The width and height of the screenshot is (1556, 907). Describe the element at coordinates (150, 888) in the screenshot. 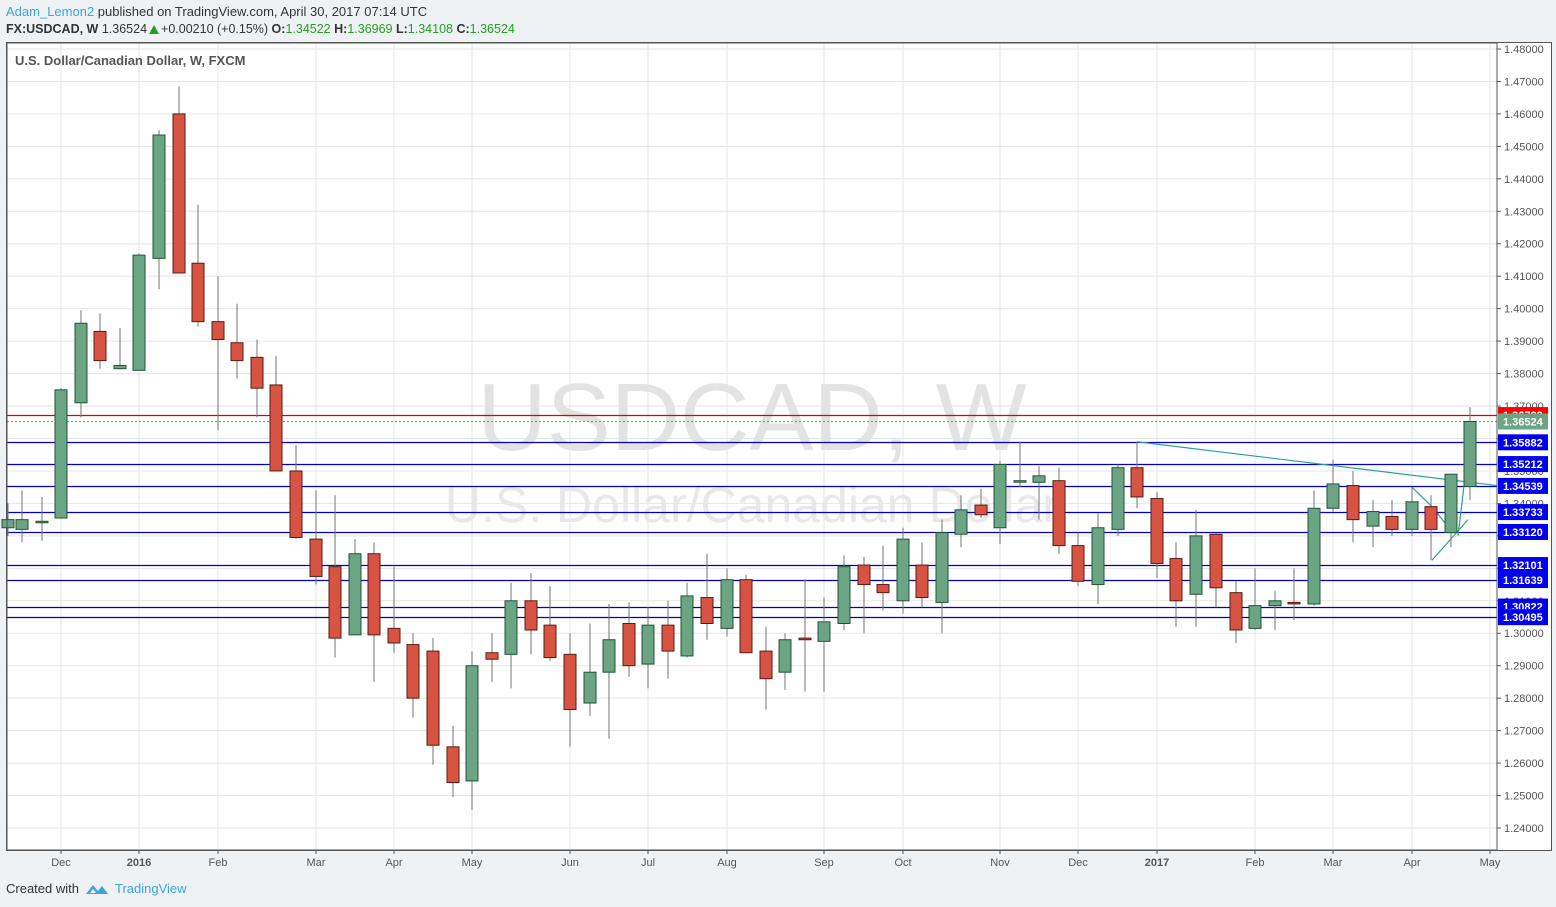

I see `tradingview-link: TradingView` at that location.